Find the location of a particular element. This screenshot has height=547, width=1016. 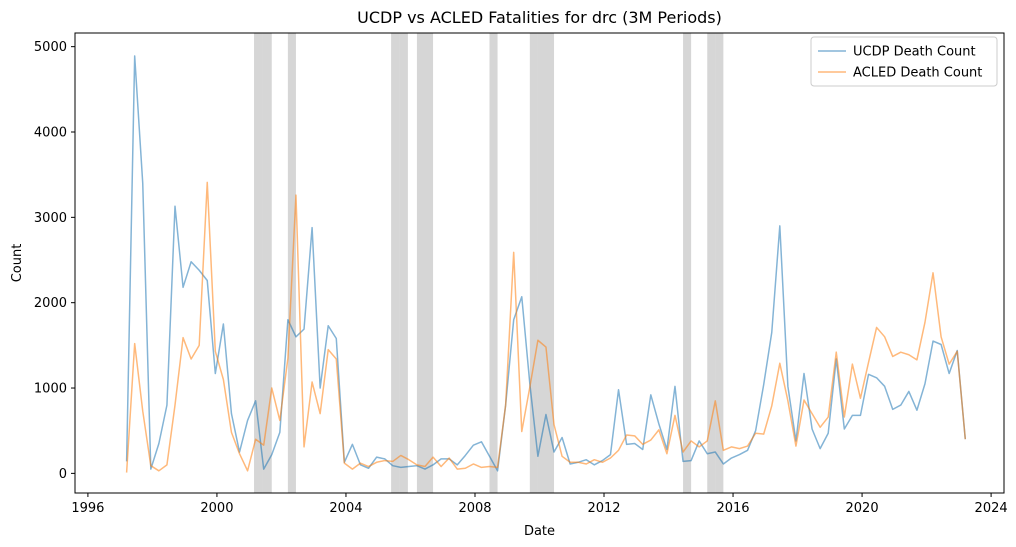

x-tick-label: 1996 is located at coordinates (87, 508).